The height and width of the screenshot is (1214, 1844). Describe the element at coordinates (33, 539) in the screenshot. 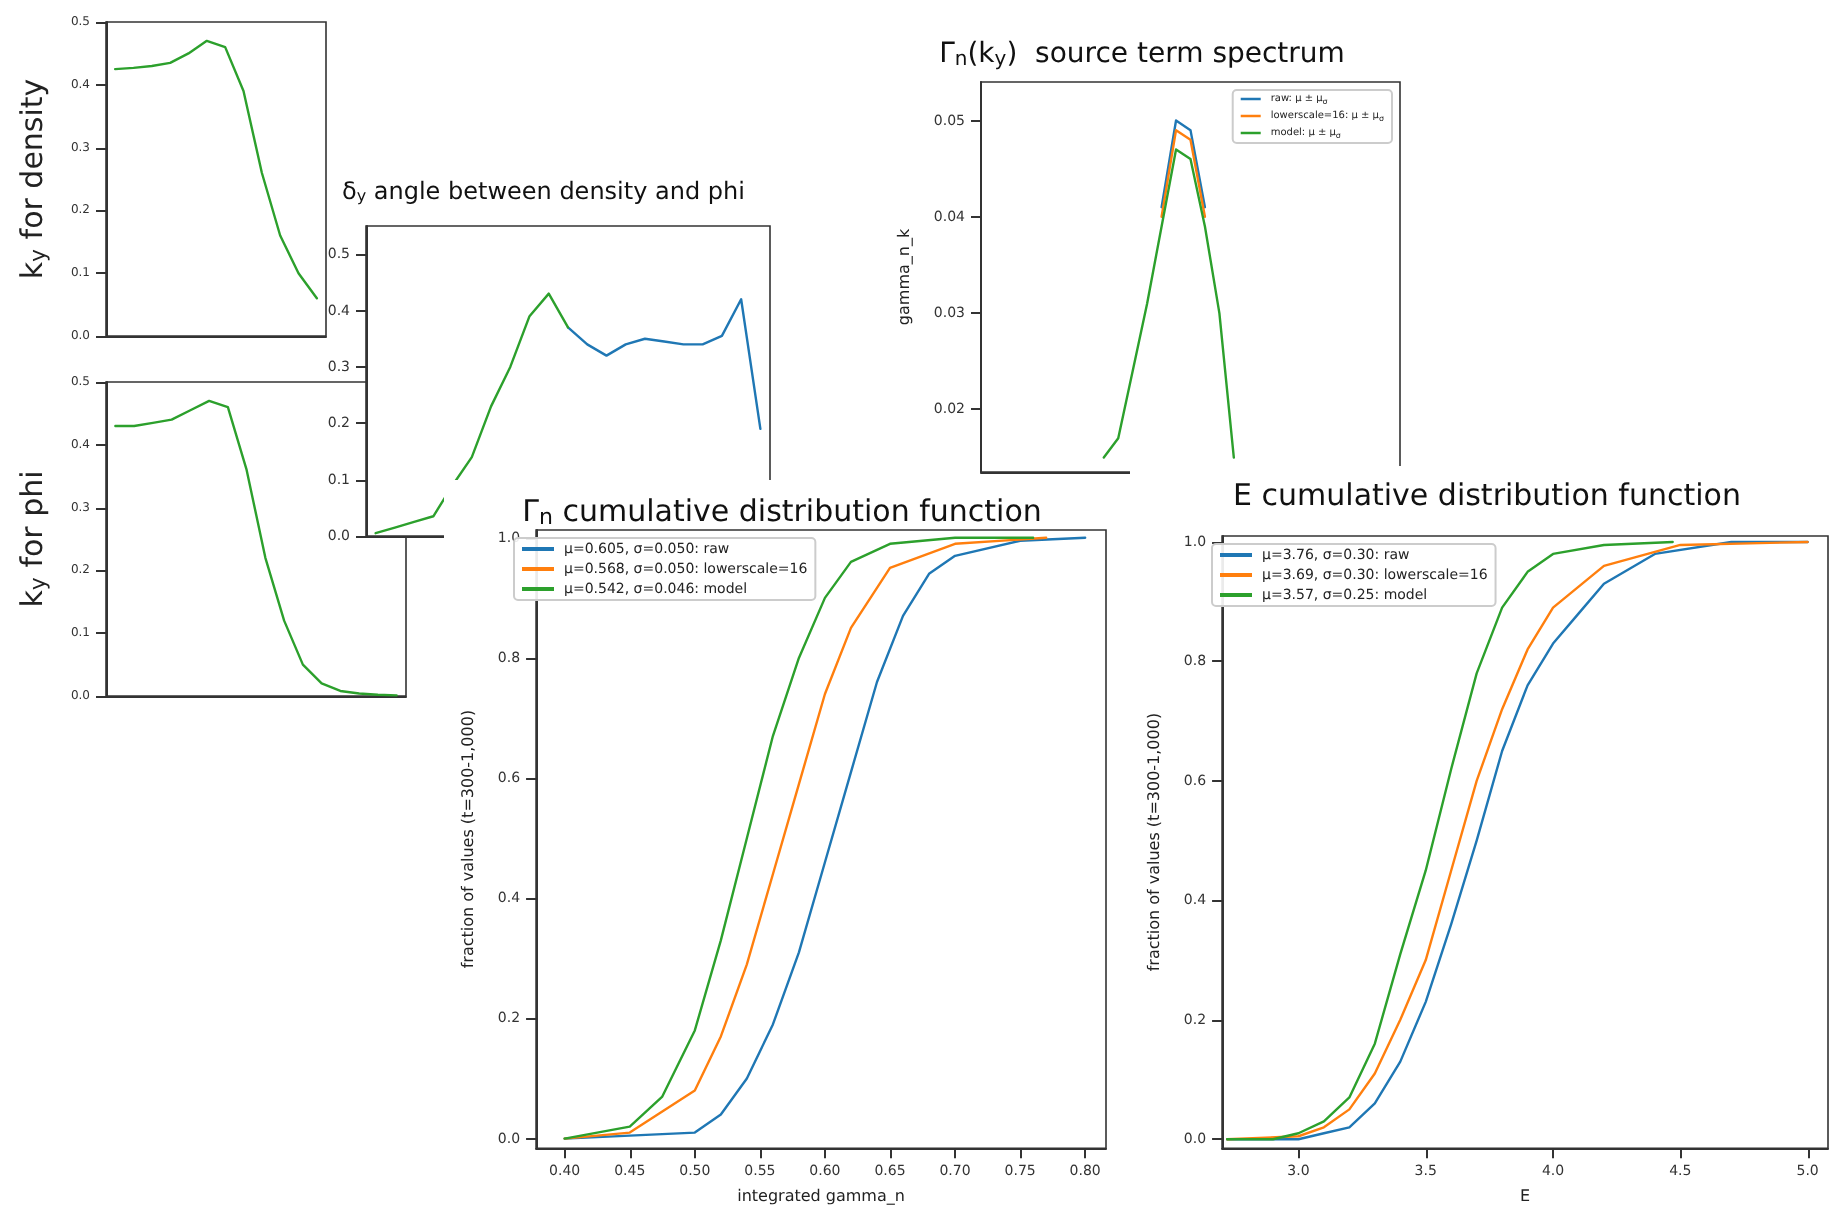

I see `y-axis-title: ky for phi` at that location.